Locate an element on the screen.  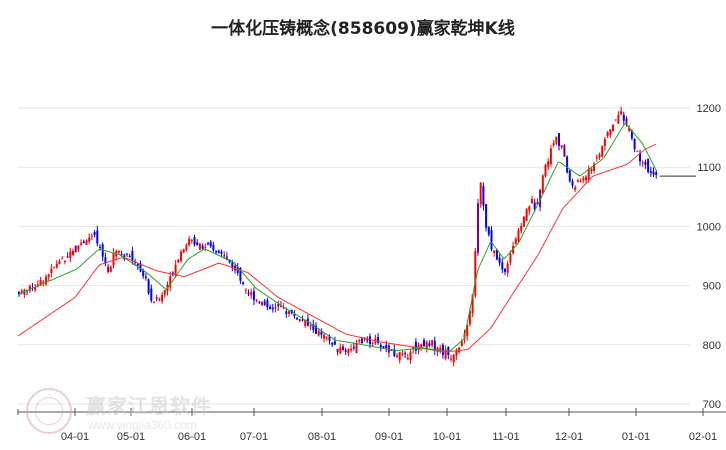
x-tick-label: 06-01 is located at coordinates (192, 437).